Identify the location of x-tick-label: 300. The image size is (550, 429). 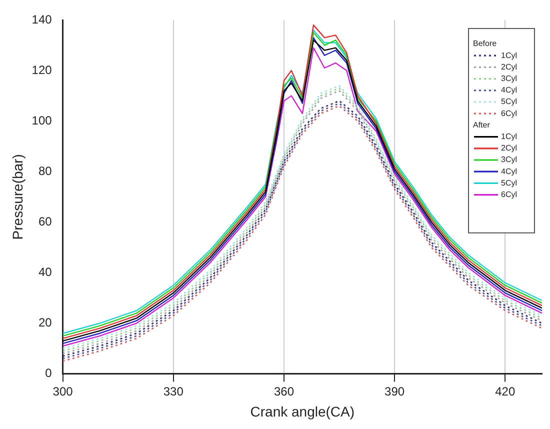
(63, 391).